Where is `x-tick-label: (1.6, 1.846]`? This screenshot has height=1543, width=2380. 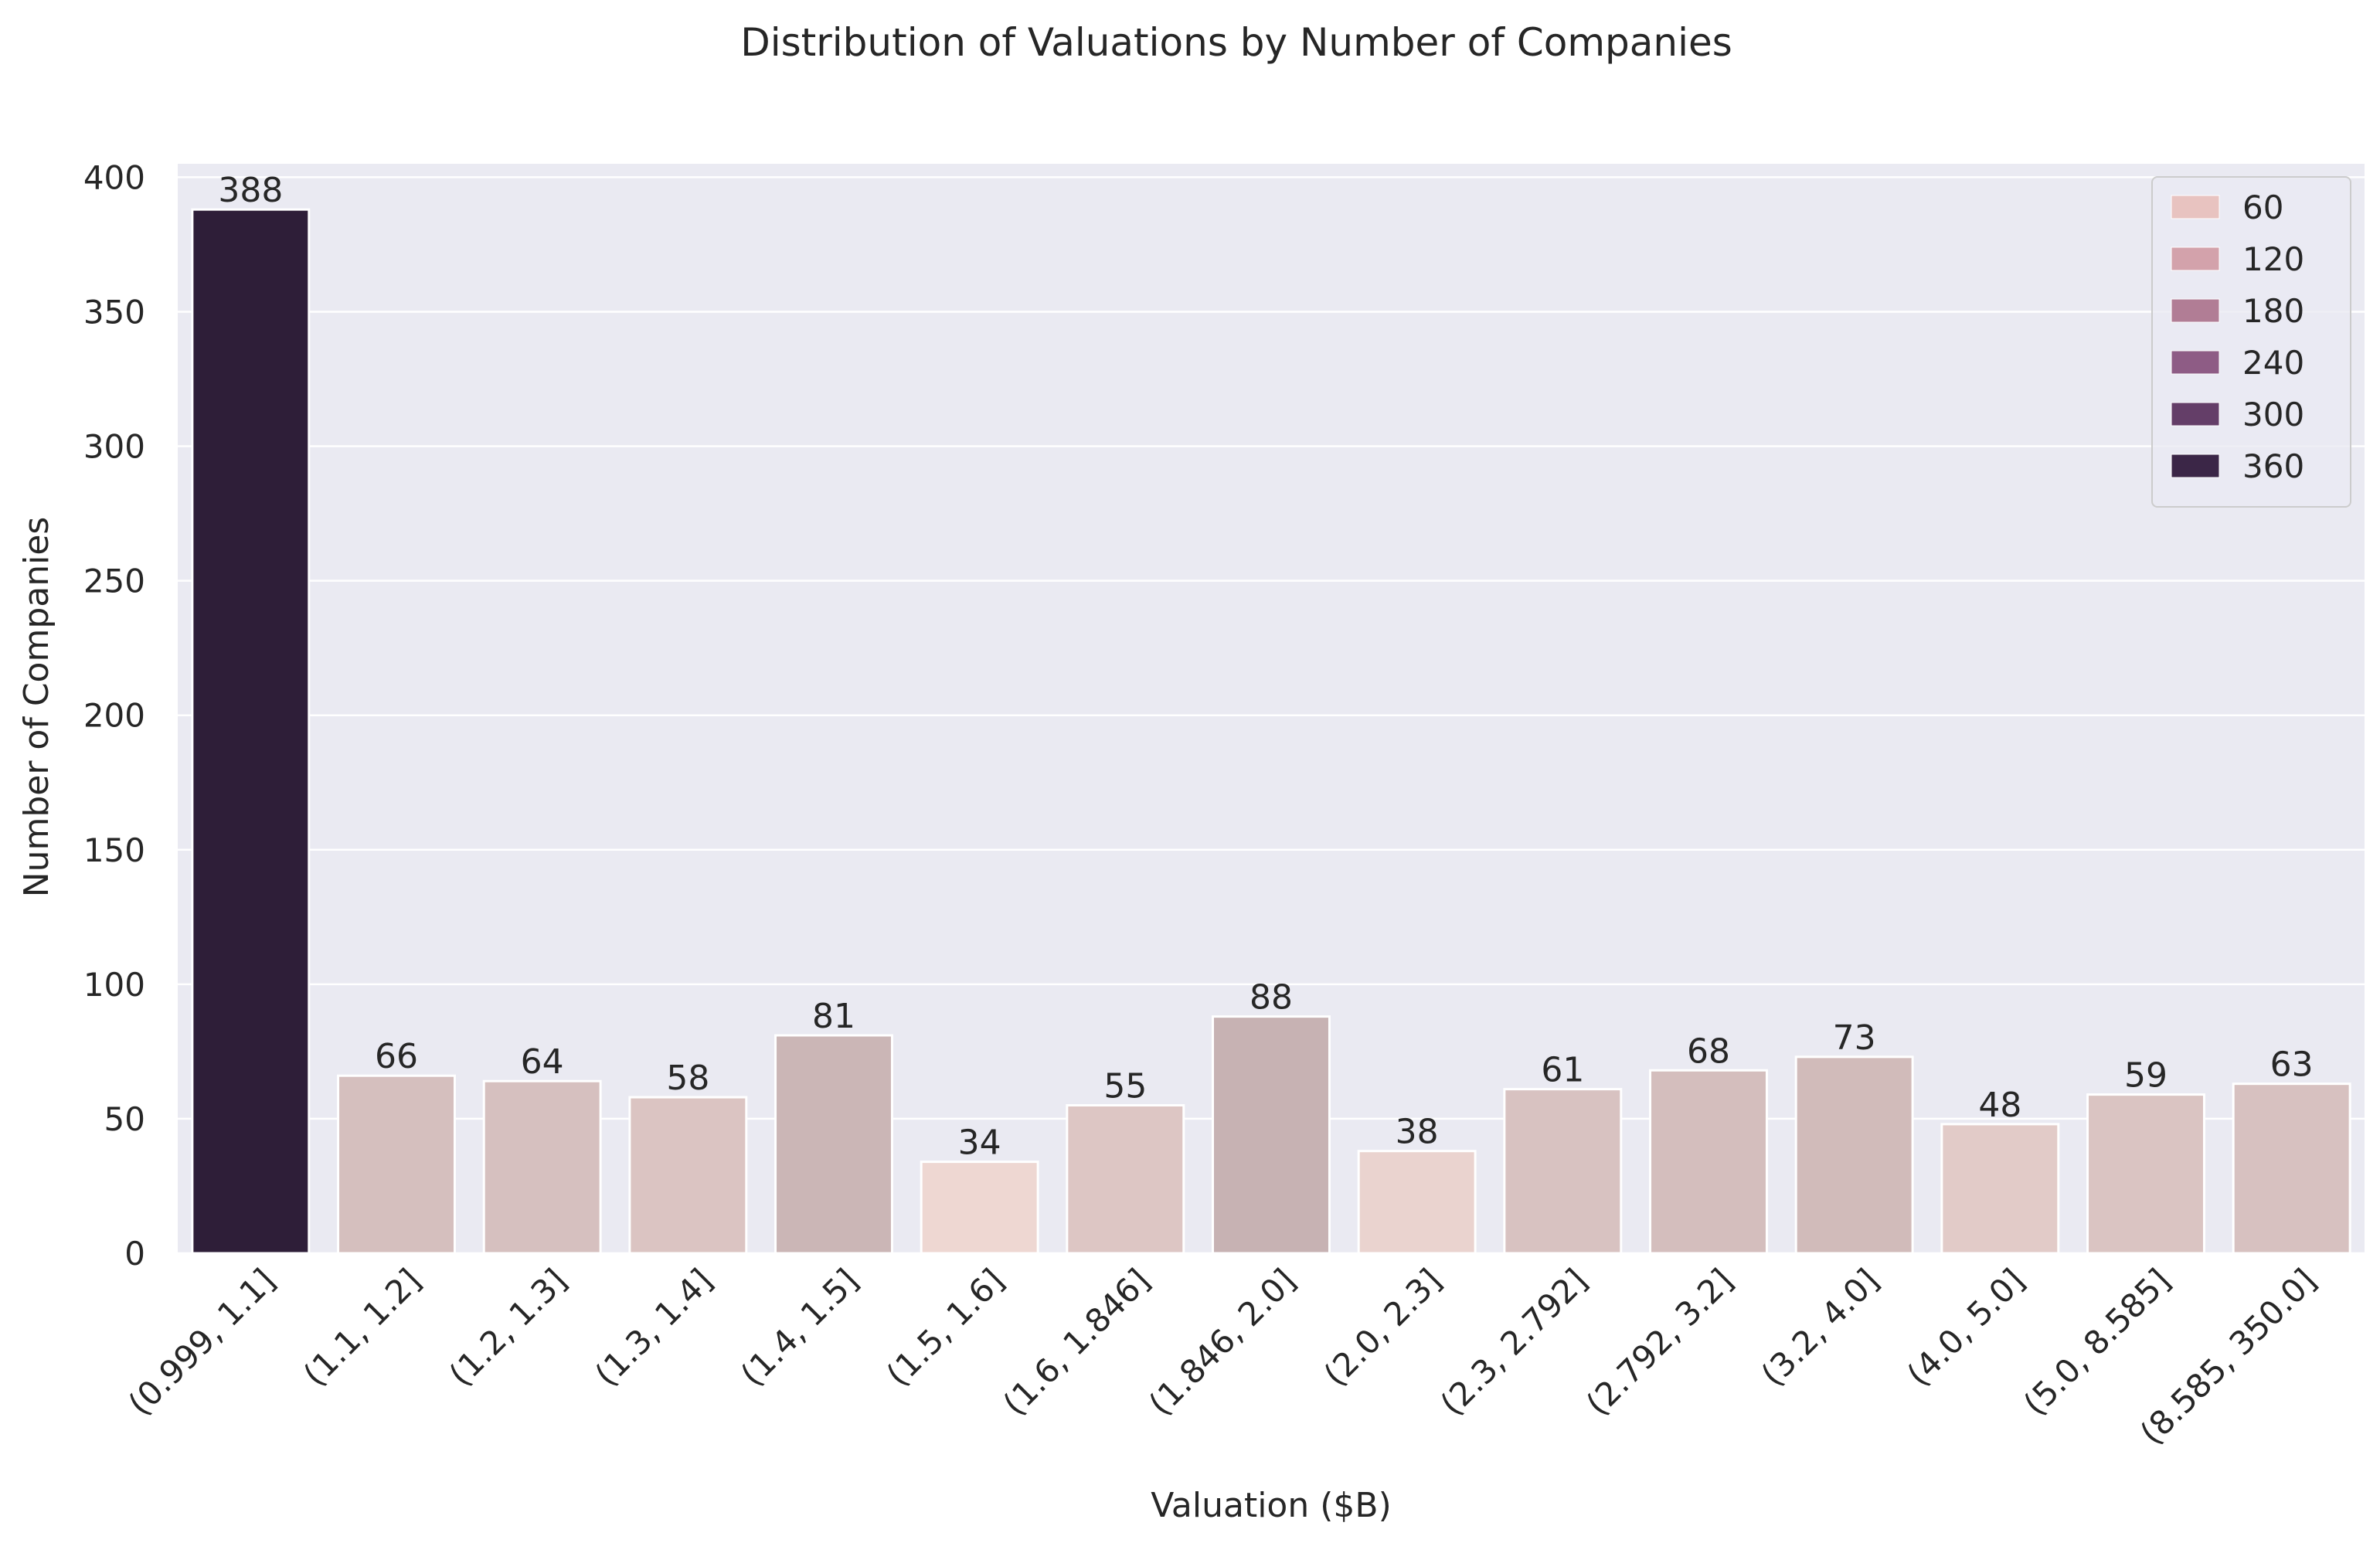 x-tick-label: (1.6, 1.846] is located at coordinates (1076, 1341).